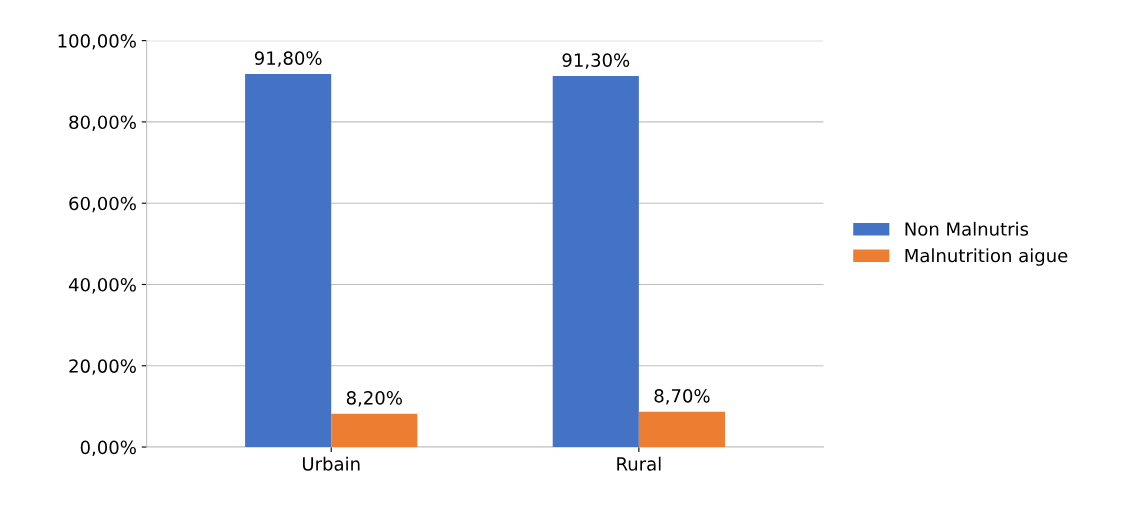  Describe the element at coordinates (331, 463) in the screenshot. I see `x-tick-label: Urbain` at that location.